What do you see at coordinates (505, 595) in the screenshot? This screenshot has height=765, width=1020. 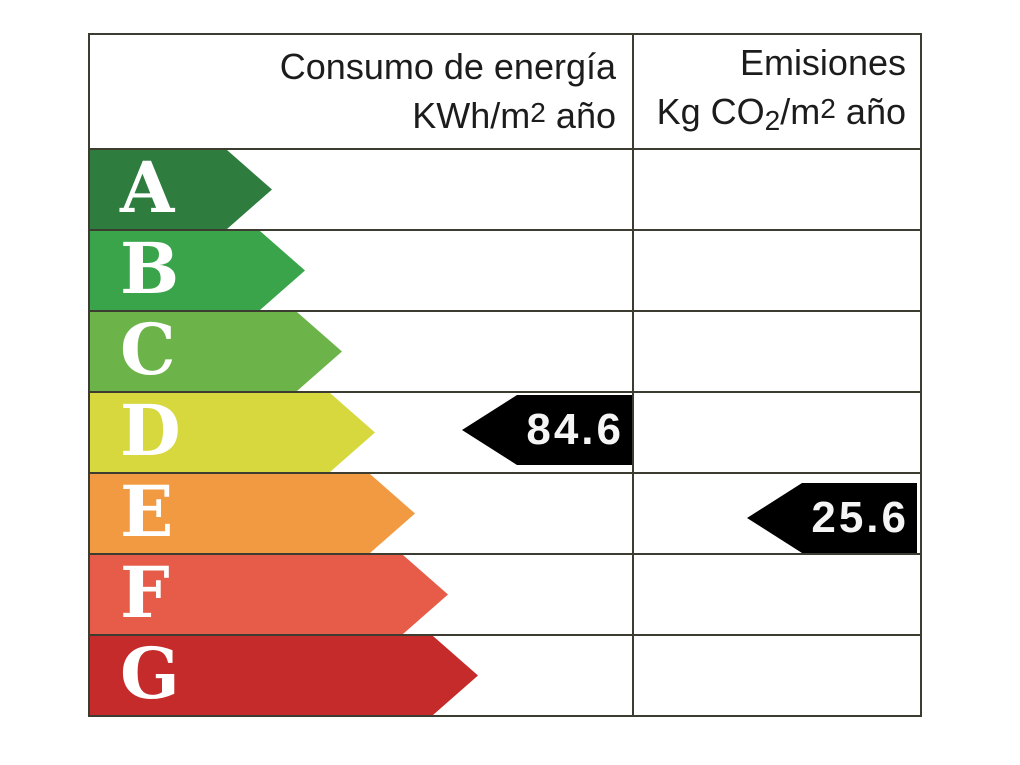 I see `rating-row-f: F` at bounding box center [505, 595].